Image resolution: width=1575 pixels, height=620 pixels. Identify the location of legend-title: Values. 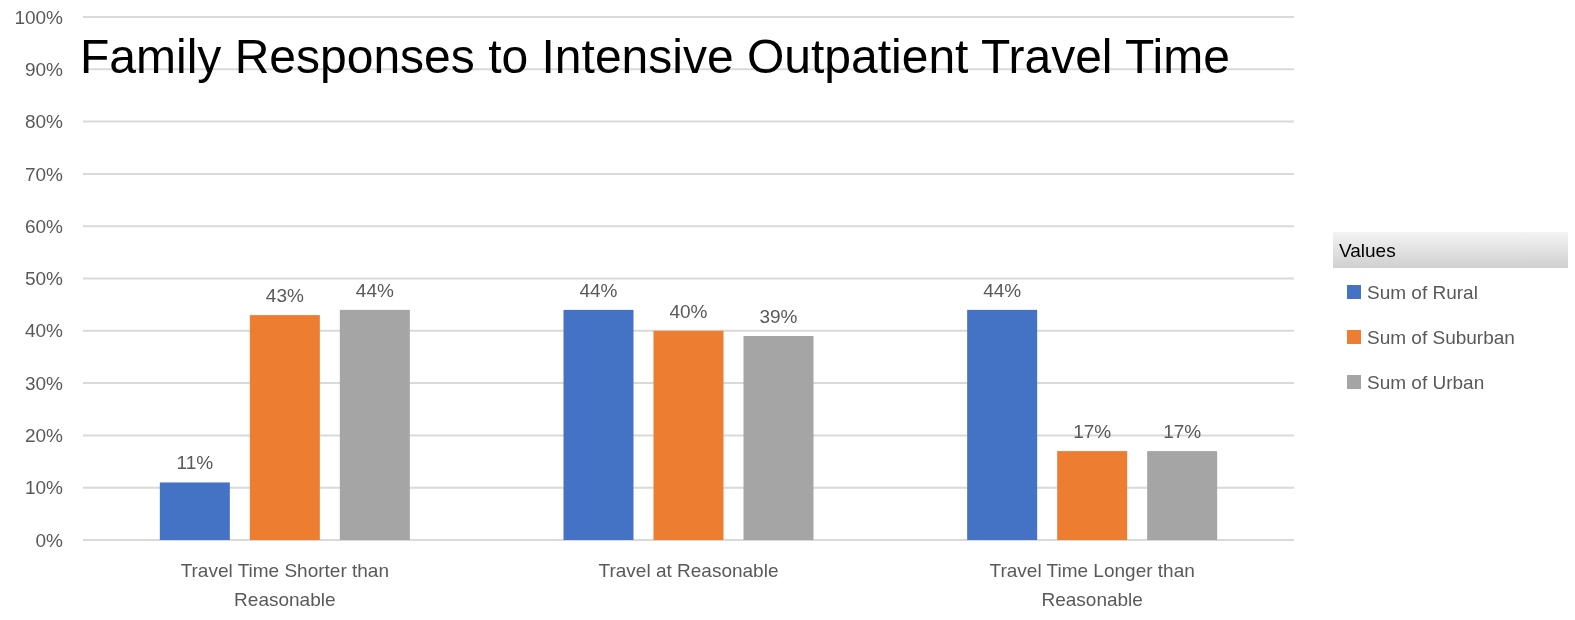
(1367, 250).